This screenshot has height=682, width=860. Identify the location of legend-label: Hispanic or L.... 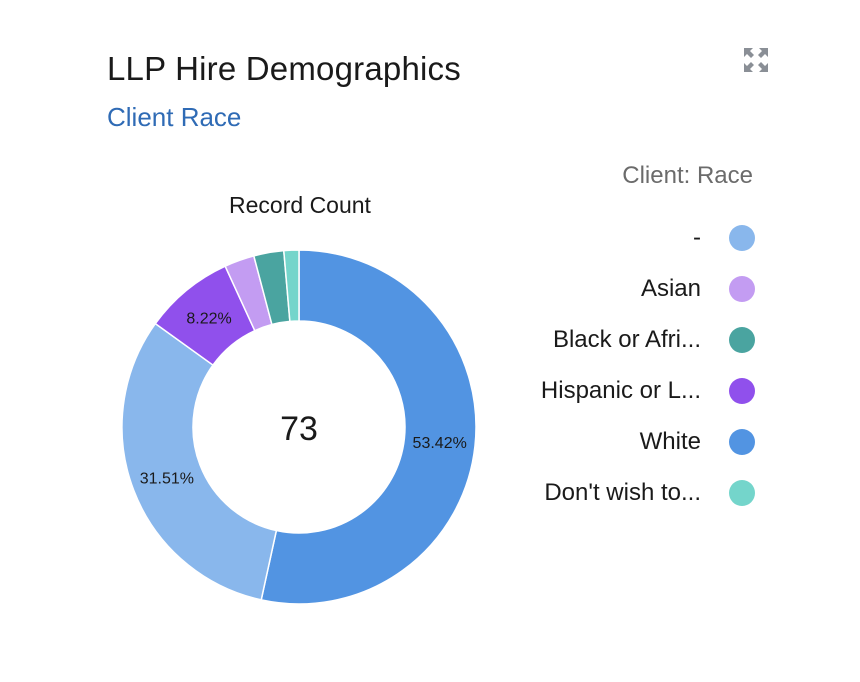
(620, 390).